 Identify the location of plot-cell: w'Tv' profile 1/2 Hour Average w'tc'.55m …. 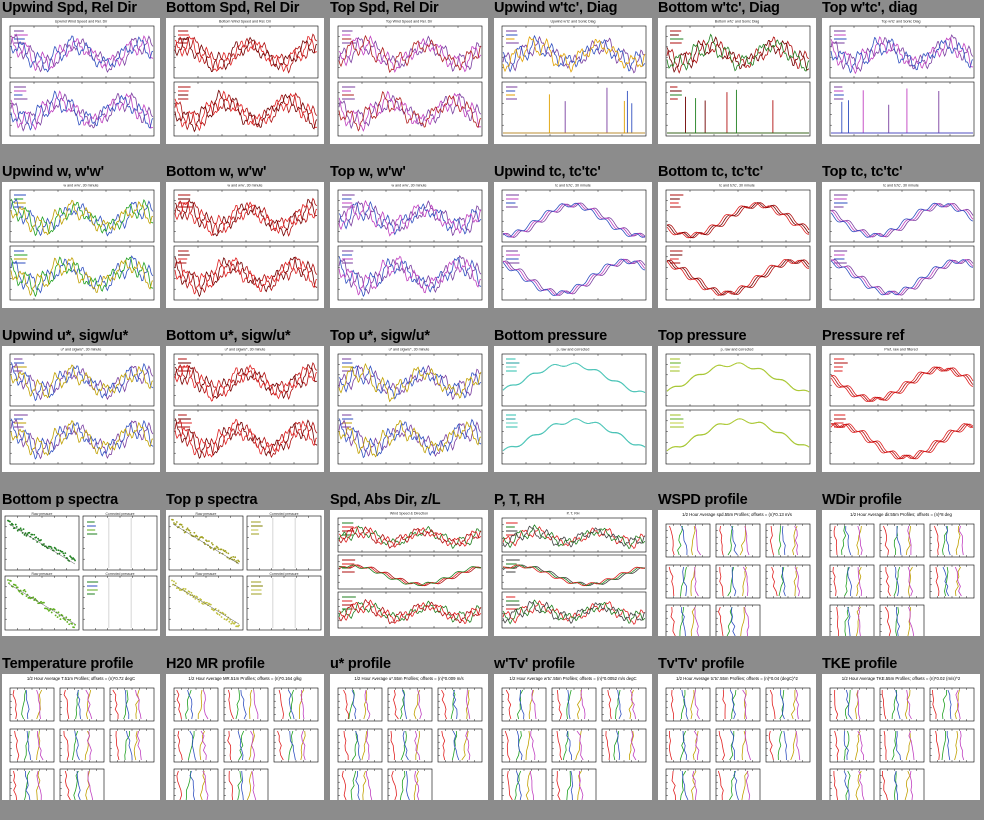
(574, 738).